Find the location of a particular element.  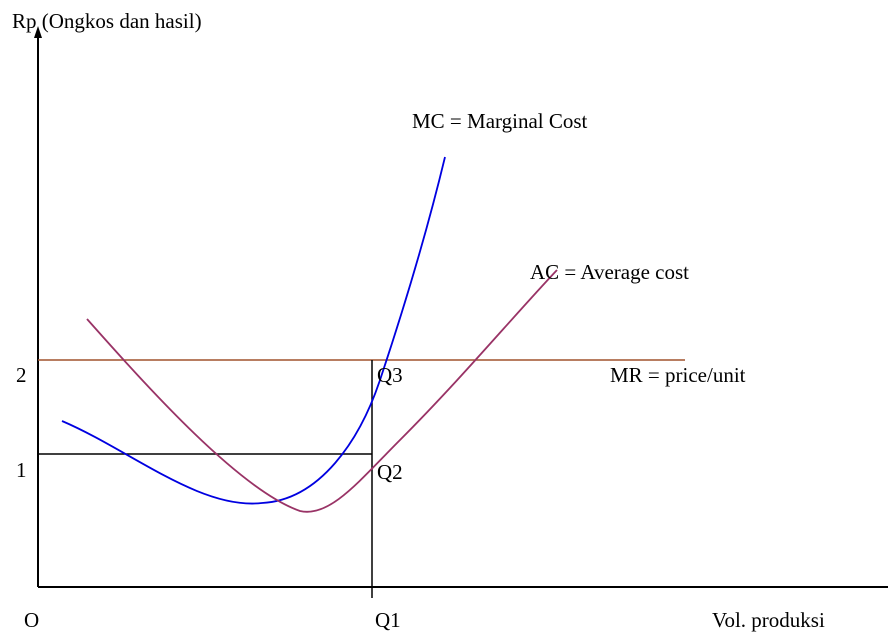

y-axis-arrow is located at coordinates (38, 32).